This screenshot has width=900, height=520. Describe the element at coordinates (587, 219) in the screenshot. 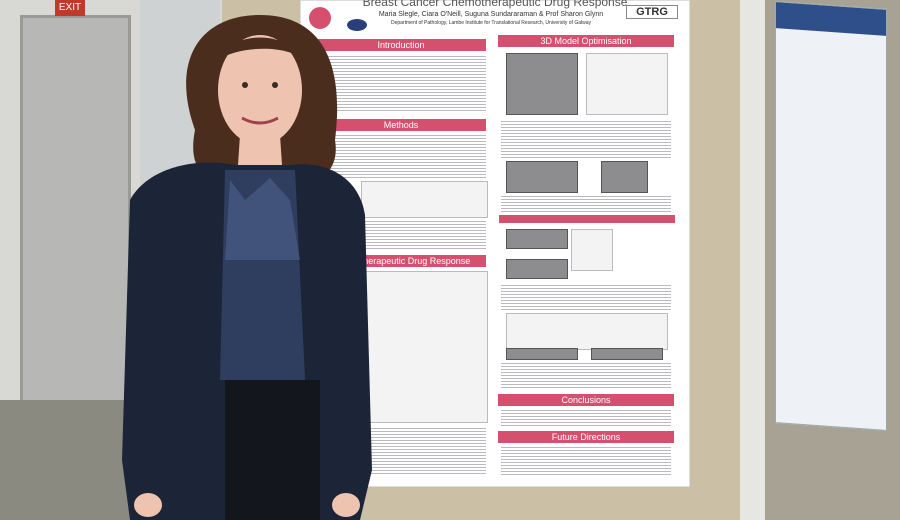

I see `sub-header` at that location.